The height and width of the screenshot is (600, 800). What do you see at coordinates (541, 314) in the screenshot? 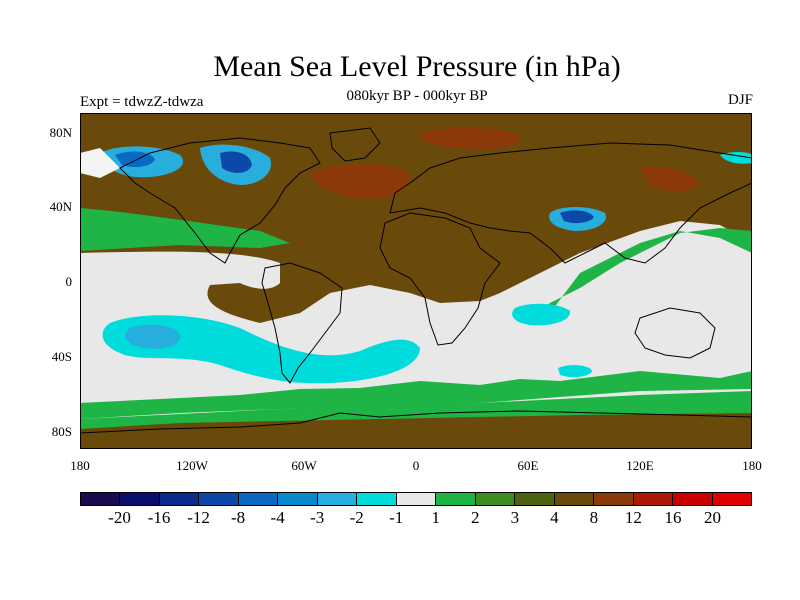
I see `indian-ocean-low` at bounding box center [541, 314].